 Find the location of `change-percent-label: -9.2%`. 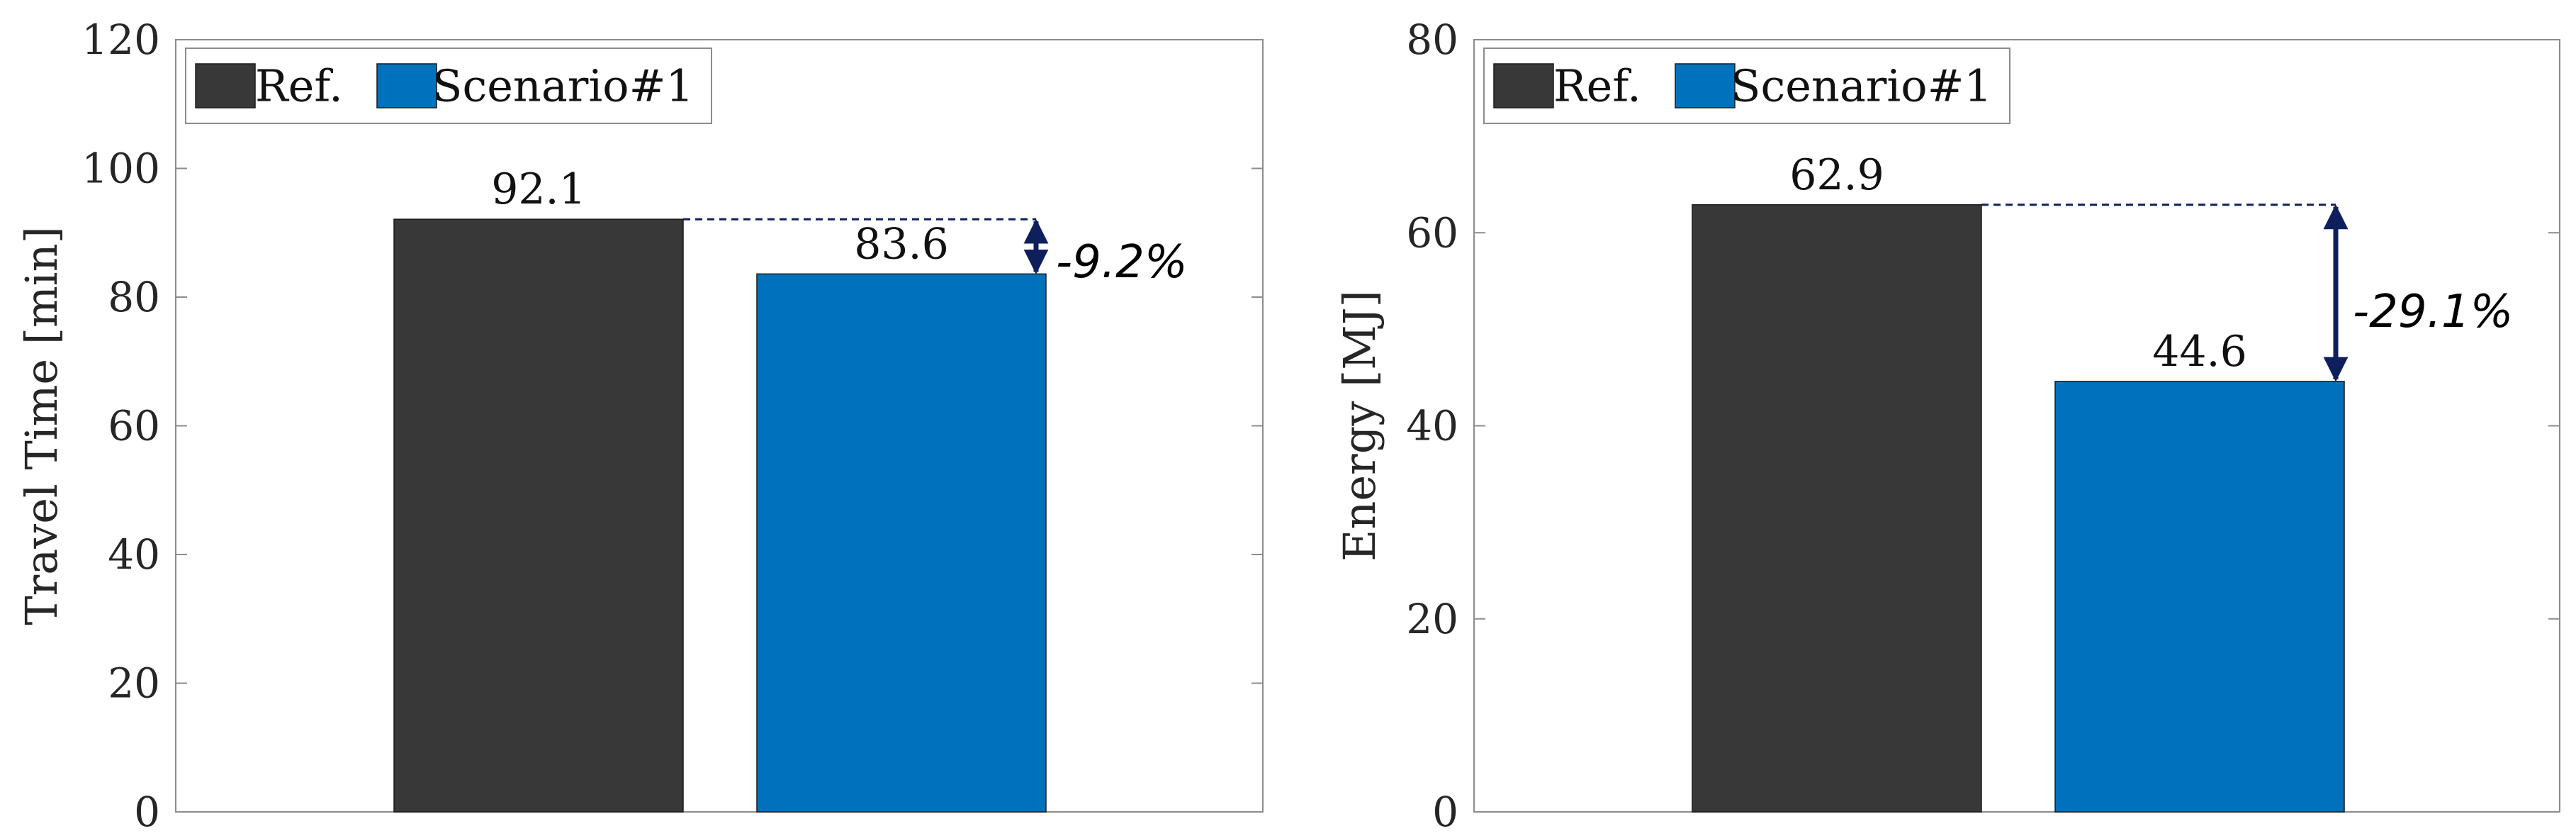

change-percent-label: -9.2% is located at coordinates (1122, 262).